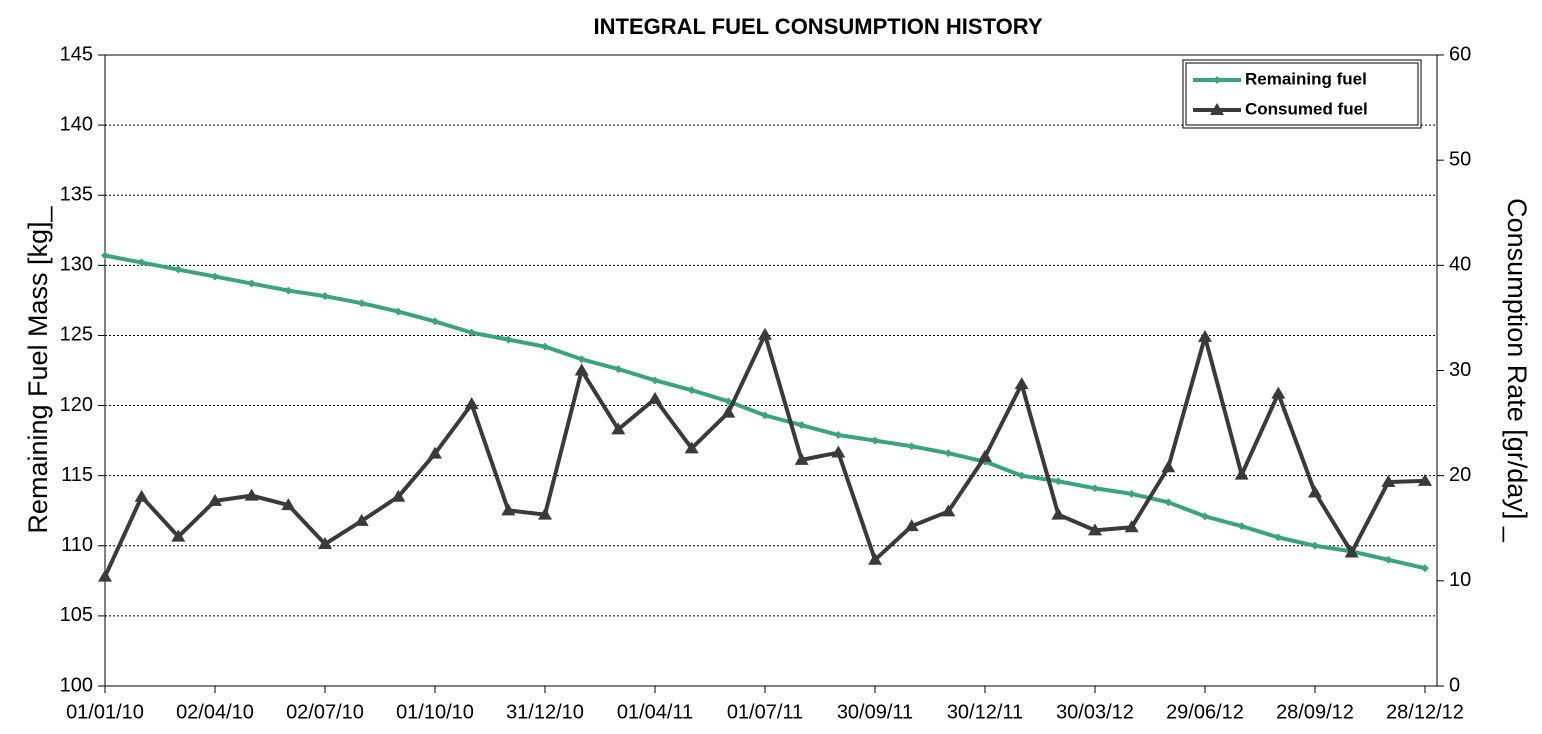 The height and width of the screenshot is (734, 1542). What do you see at coordinates (76, 195) in the screenshot?
I see `y-tick-label: 135` at bounding box center [76, 195].